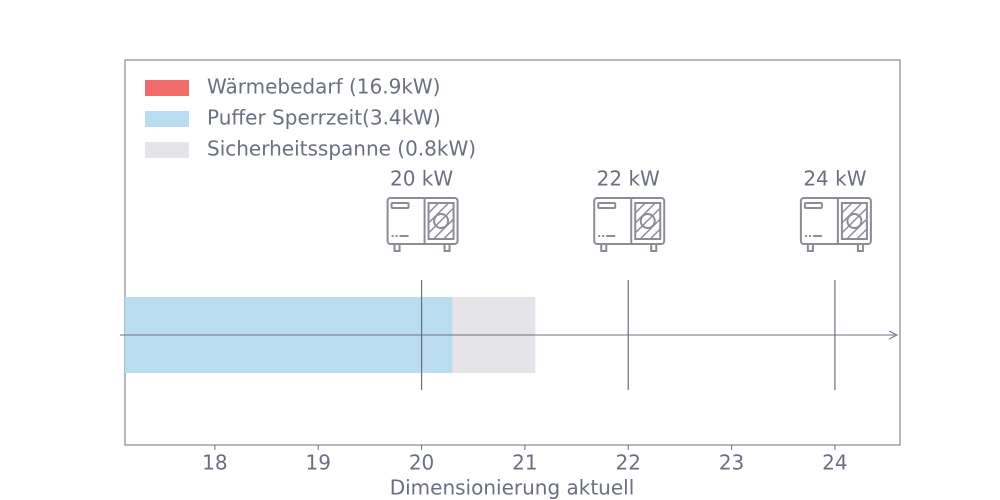 The height and width of the screenshot is (500, 1000). Describe the element at coordinates (628, 179) in the screenshot. I see `marker-label: 22 kW` at that location.